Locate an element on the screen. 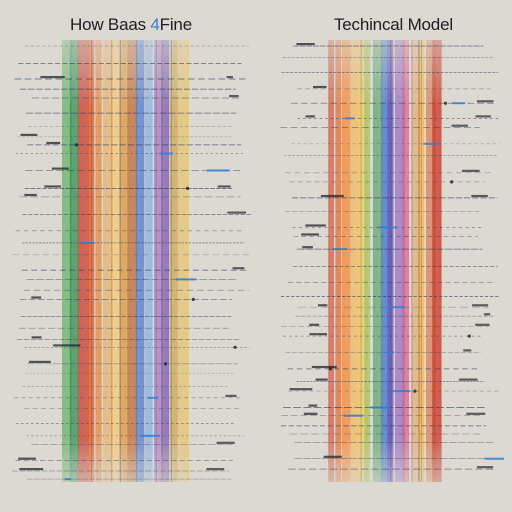 This screenshot has width=512, height=512. left-panel-title: How Baas 4Fine is located at coordinates (131, 25).